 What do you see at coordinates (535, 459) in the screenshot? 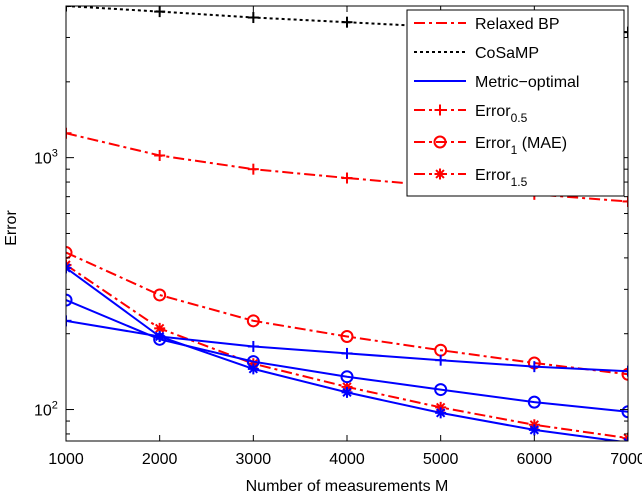
I see `x-tick-label-5: 6000` at bounding box center [535, 459].